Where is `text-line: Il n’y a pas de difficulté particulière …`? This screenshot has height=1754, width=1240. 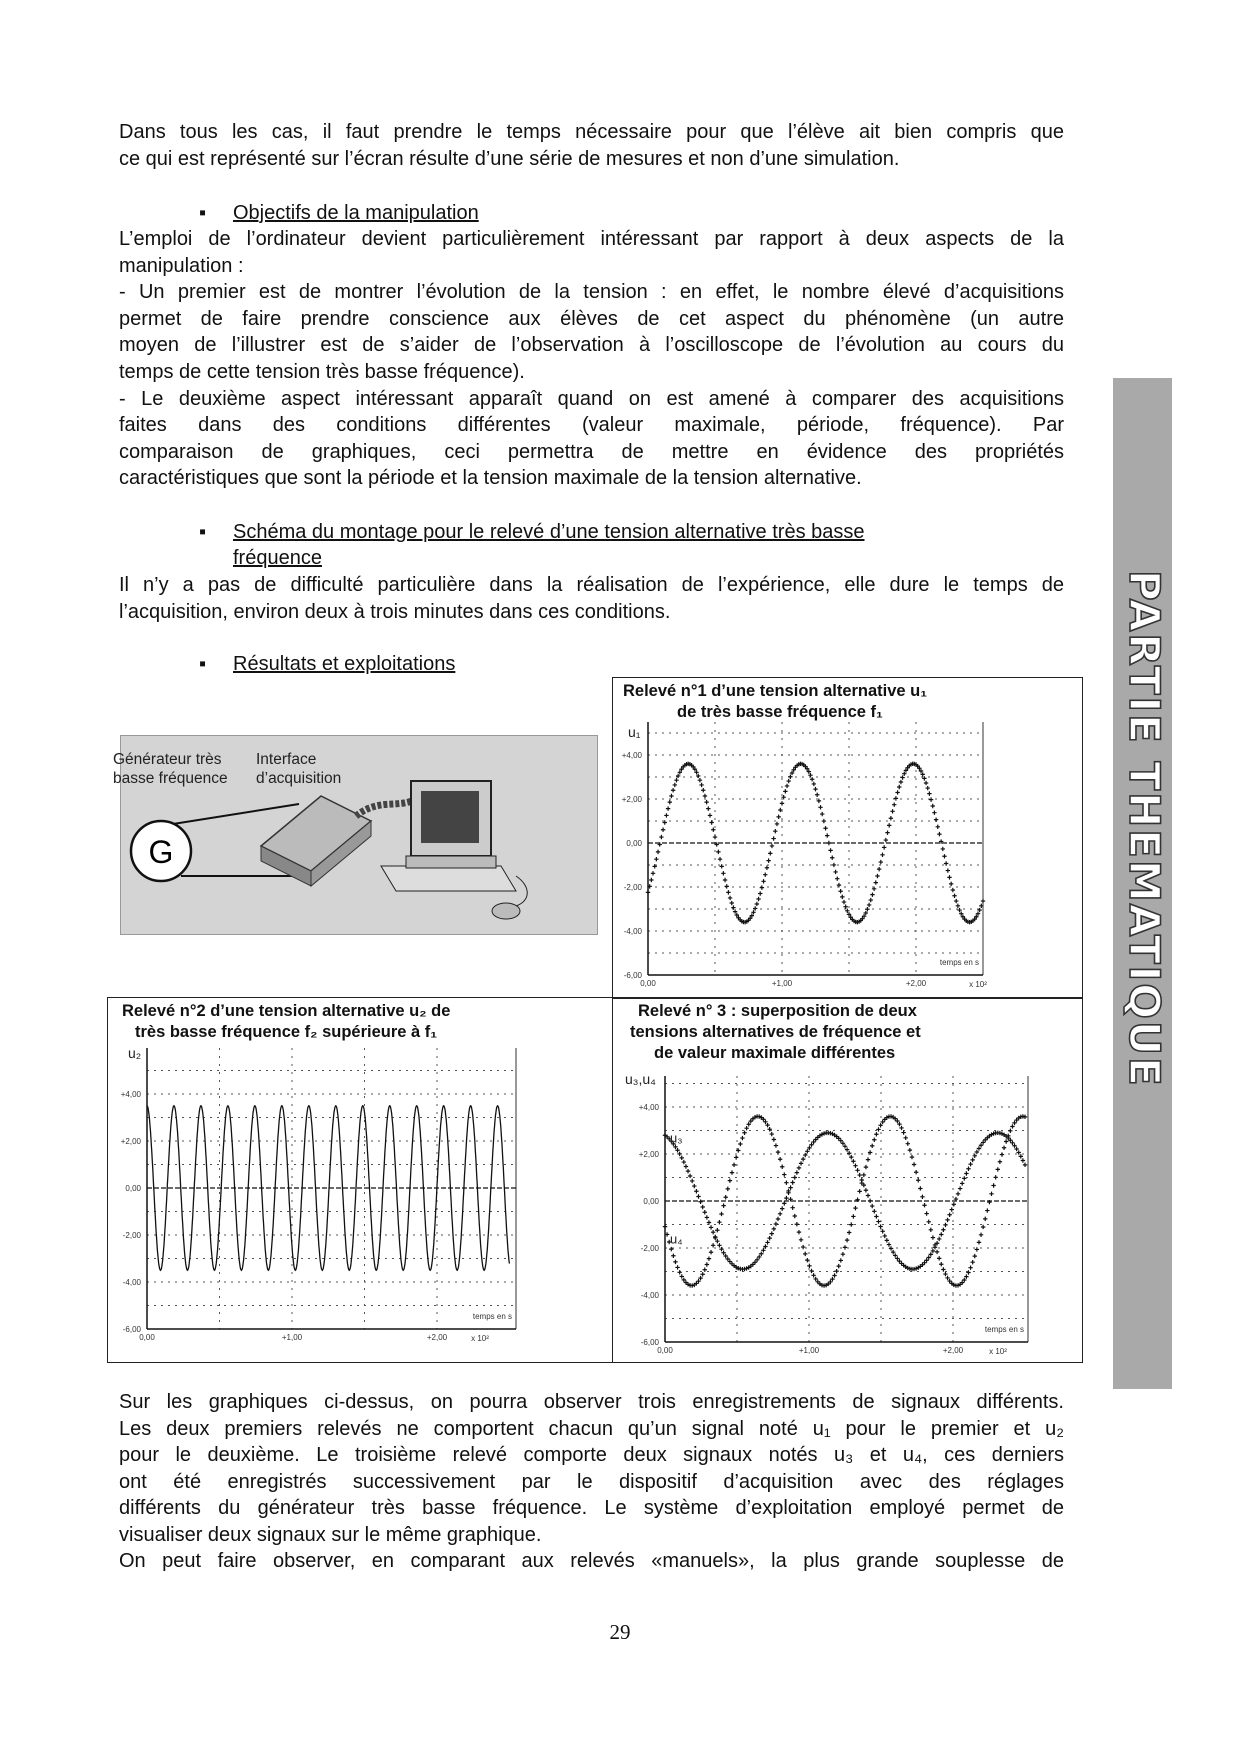 text-line: Il n’y a pas de difficulté particulière … is located at coordinates (591, 585).